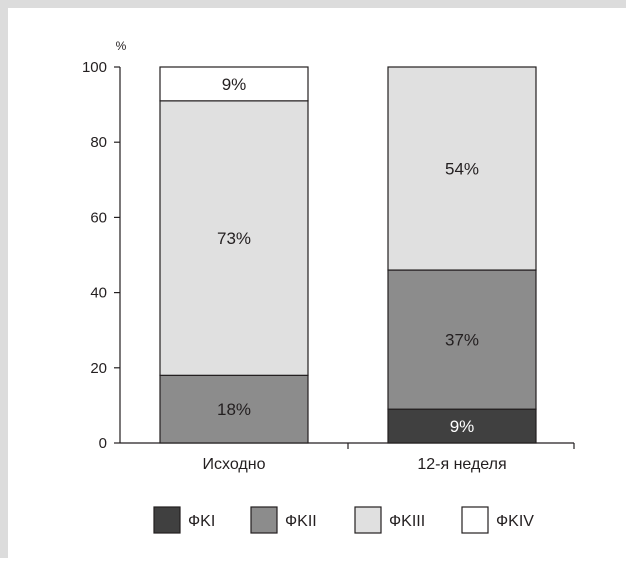  I want to click on y-tick-label: 100, so click(94, 67).